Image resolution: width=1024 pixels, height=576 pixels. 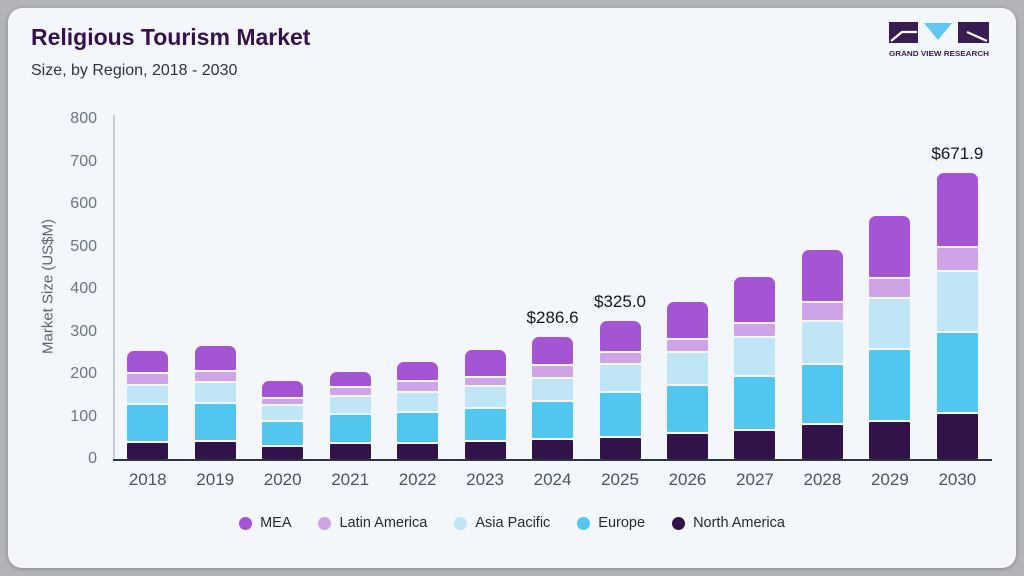 I want to click on y-tick-label: 100, so click(x=83, y=416).